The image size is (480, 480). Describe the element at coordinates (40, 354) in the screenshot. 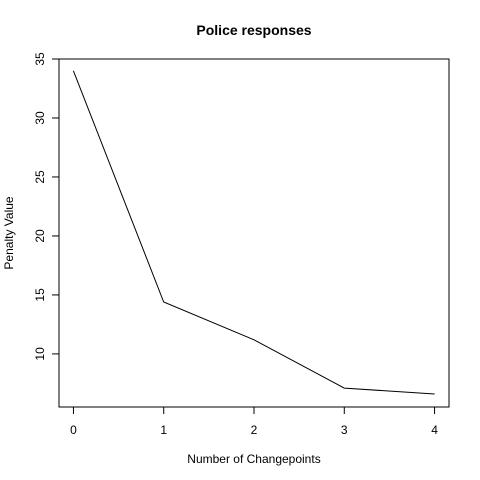

I see `y-tick-label: 10` at that location.